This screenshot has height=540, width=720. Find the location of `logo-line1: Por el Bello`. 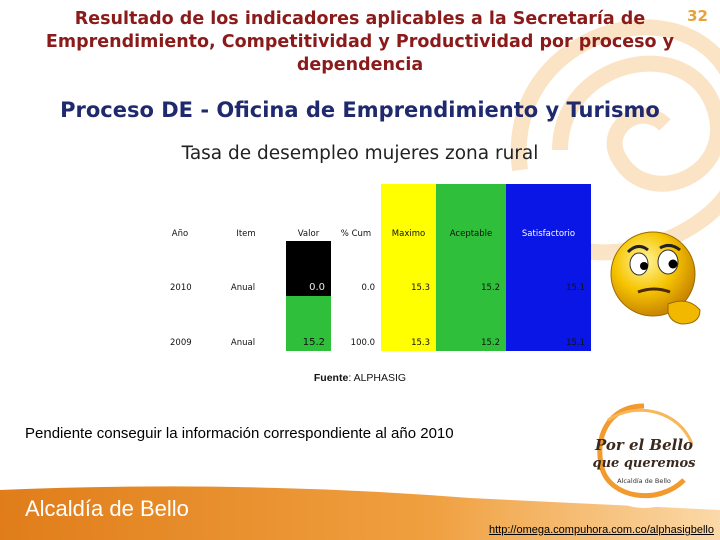

logo-line1: Por el Bello is located at coordinates (644, 445).